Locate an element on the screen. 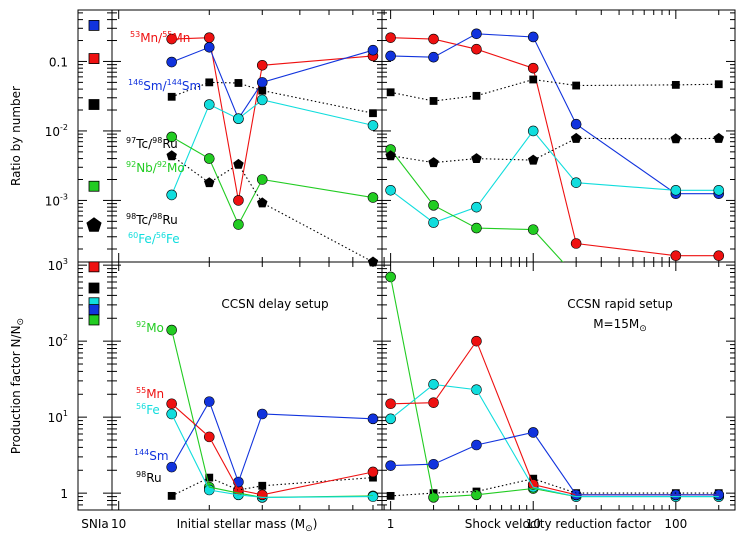 The image size is (747, 558). y-tick-label: 10² is located at coordinates (58, 341).